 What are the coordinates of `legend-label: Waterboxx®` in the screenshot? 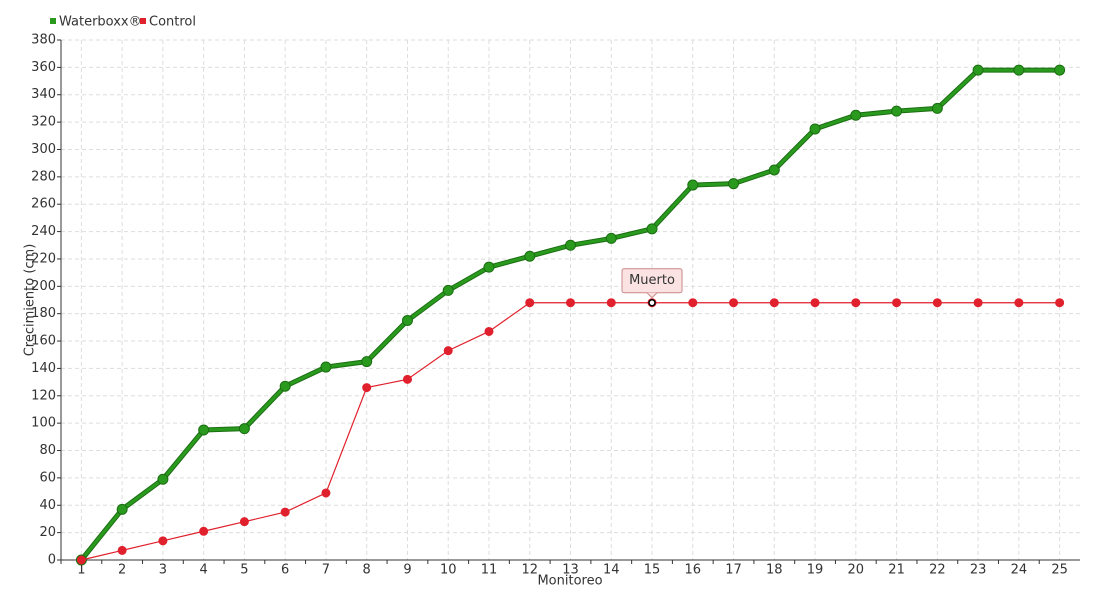 It's located at (100, 22).